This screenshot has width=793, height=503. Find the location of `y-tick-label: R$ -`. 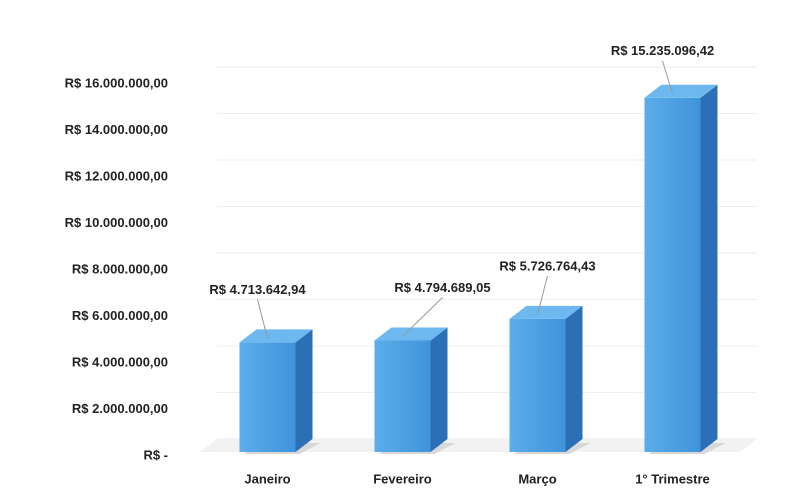

y-tick-label: R$ - is located at coordinates (155, 454).